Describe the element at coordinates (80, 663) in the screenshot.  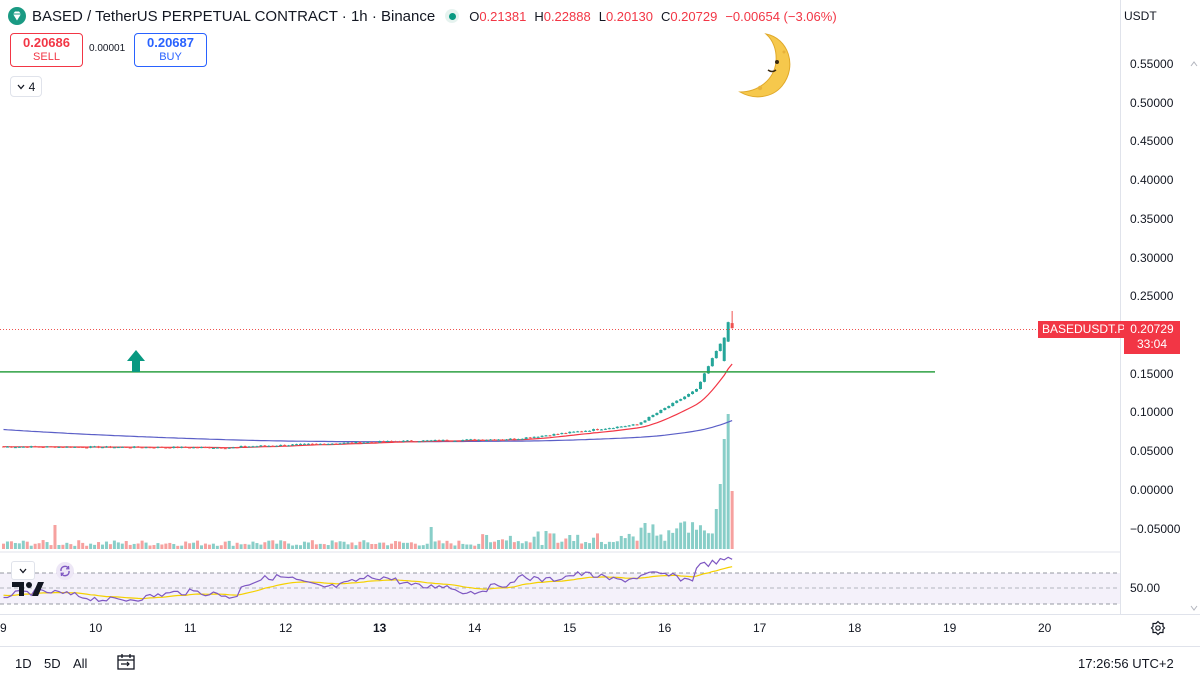
I see `range-all-button: All` at that location.